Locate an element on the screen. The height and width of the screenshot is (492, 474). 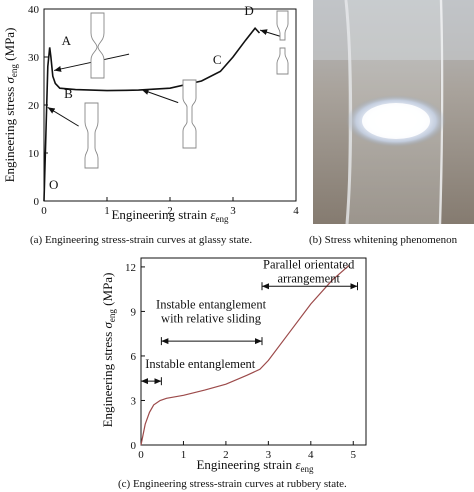
panel-a-point-label-o: O is located at coordinates (53, 184).